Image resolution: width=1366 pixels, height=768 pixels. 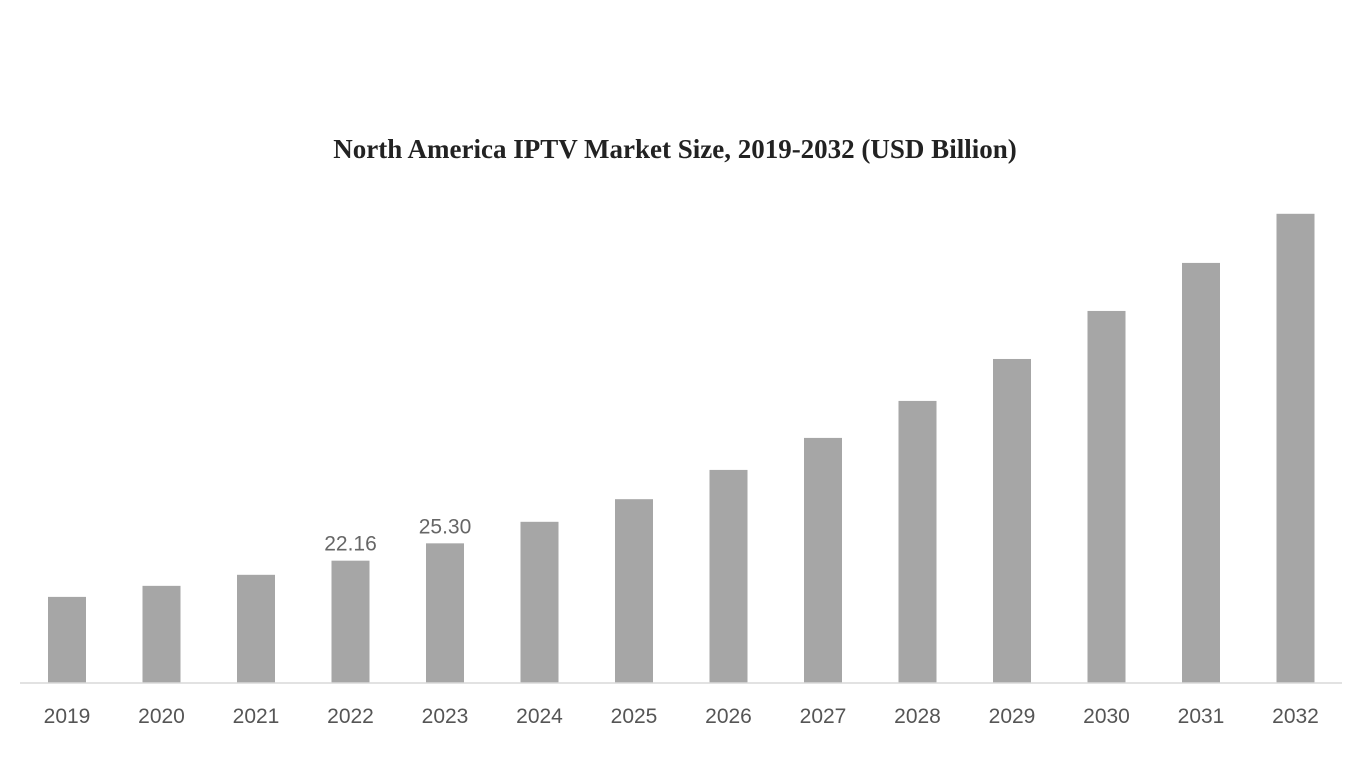 I want to click on x-tick-label: 2031, so click(x=1201, y=716).